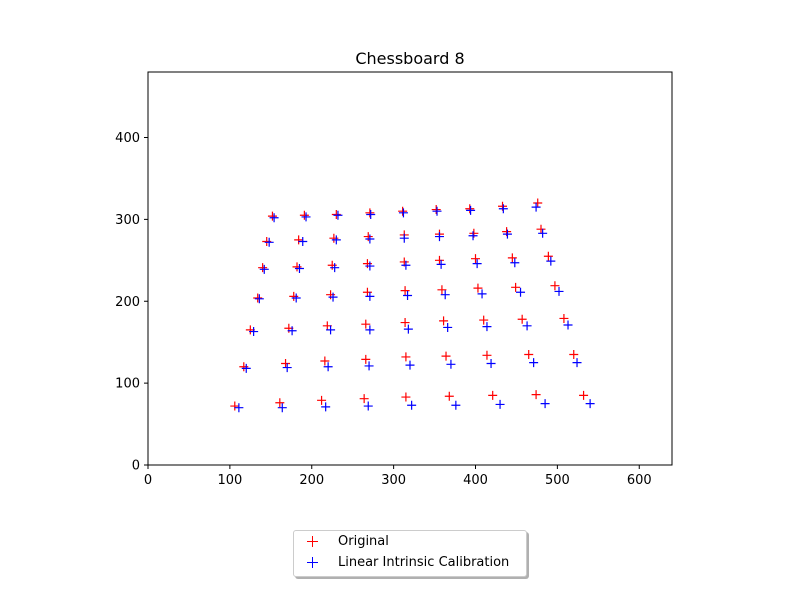 This screenshot has width=800, height=600. Describe the element at coordinates (136, 466) in the screenshot. I see `y-tick-label: 0` at that location.